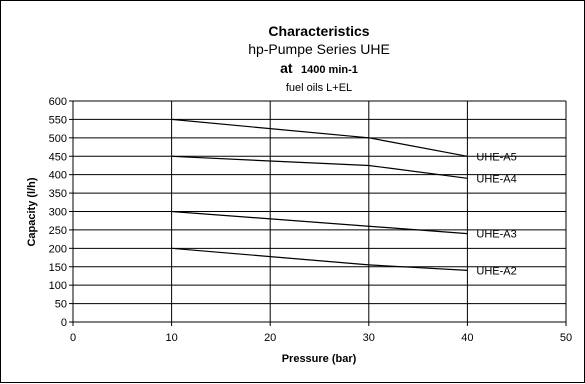 The height and width of the screenshot is (384, 585). Describe the element at coordinates (64, 323) in the screenshot. I see `y-tick-label: 0` at that location.